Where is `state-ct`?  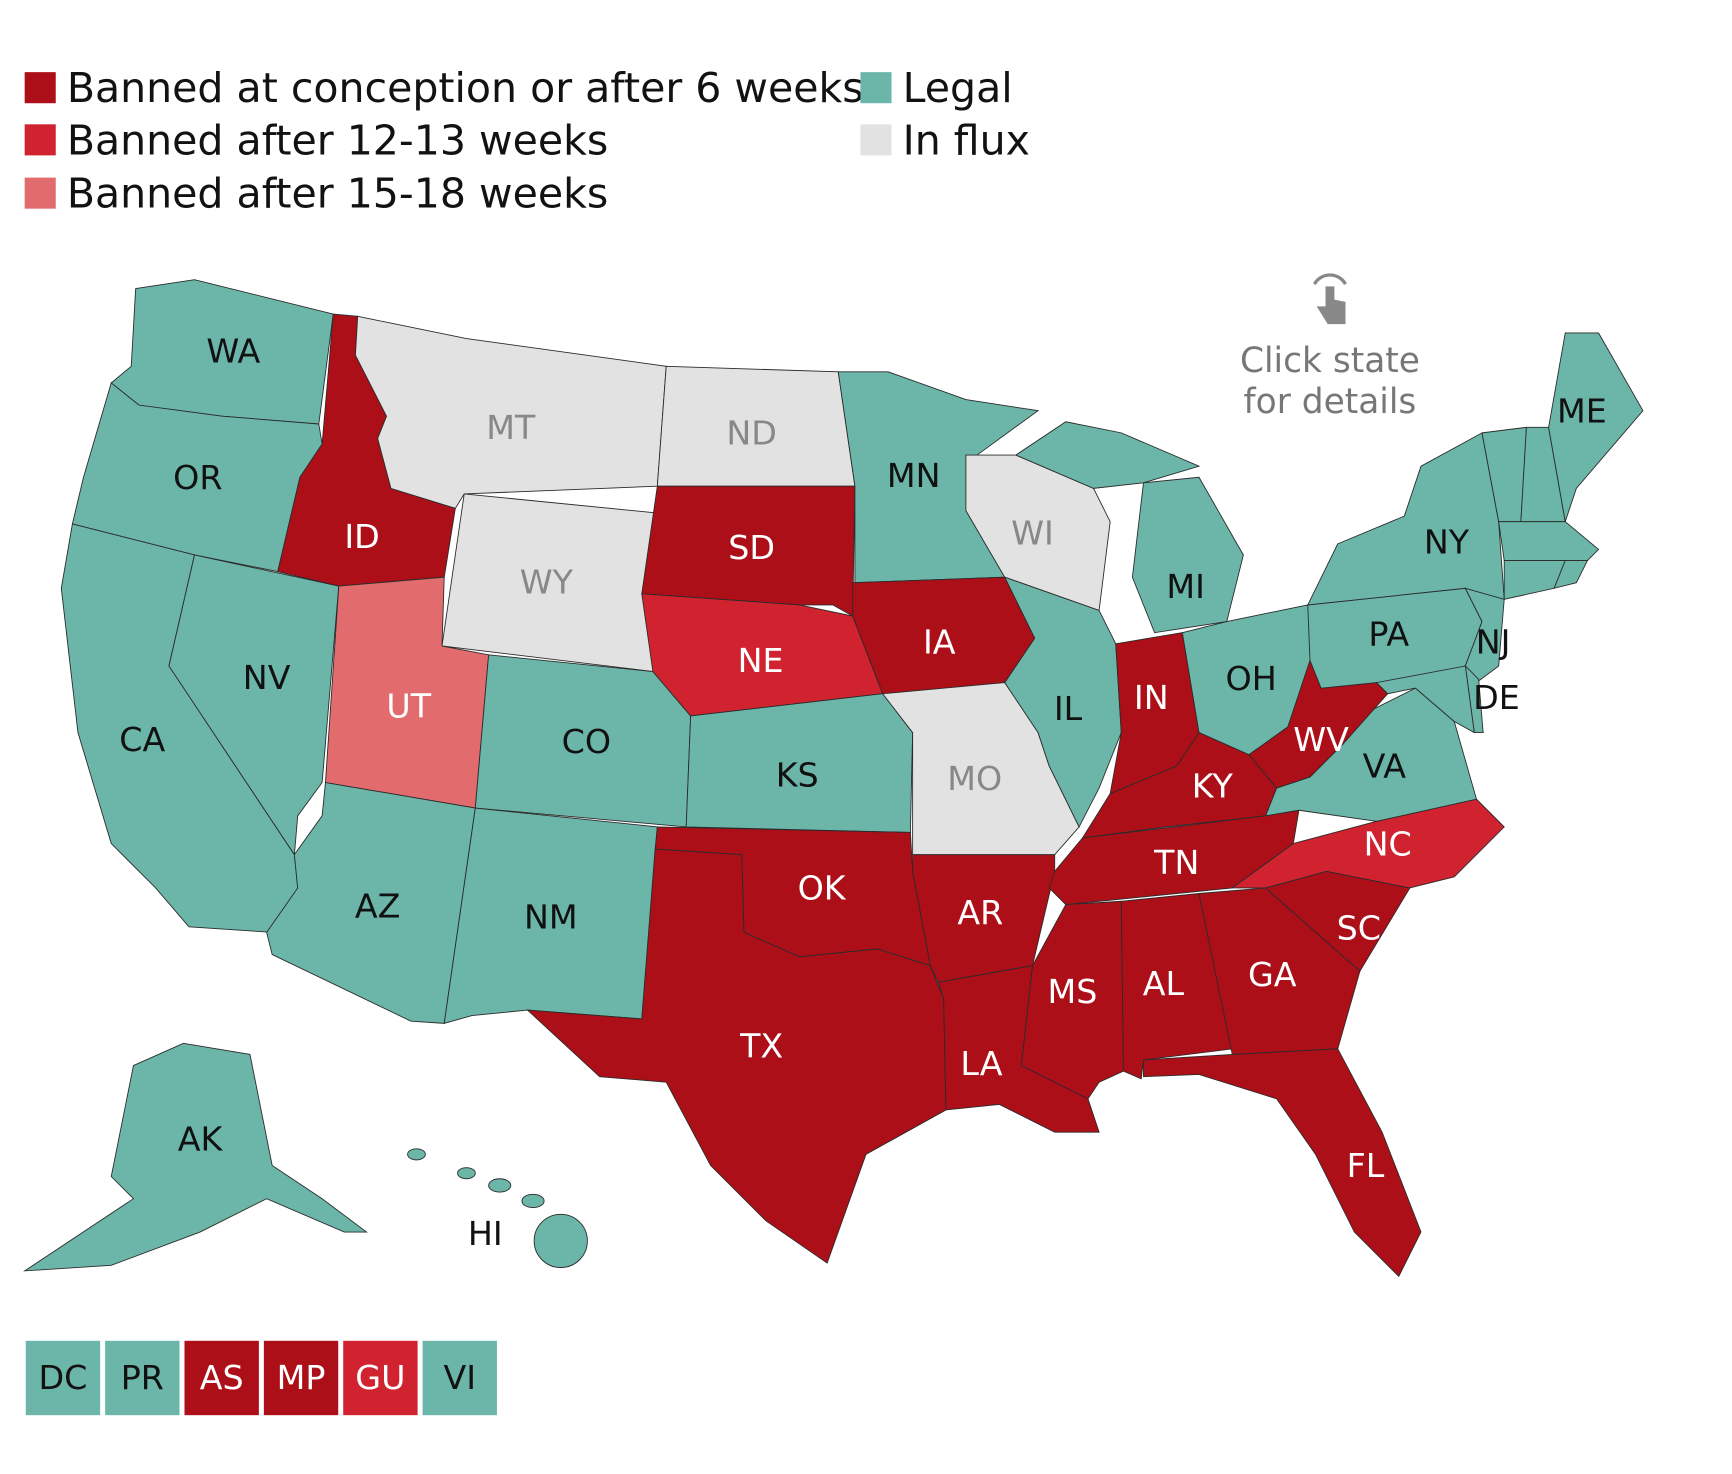
state-ct is located at coordinates (1534, 580).